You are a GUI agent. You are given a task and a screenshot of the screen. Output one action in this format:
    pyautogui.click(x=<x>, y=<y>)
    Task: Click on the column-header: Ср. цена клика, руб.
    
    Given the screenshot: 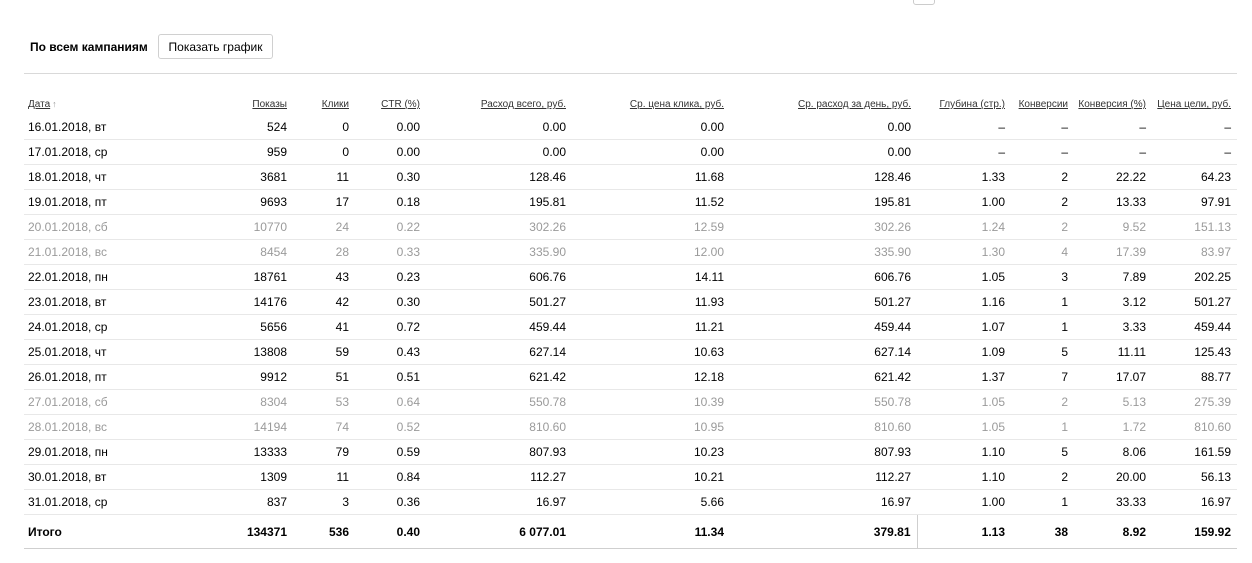 What is the action you would take?
    pyautogui.click(x=651, y=95)
    